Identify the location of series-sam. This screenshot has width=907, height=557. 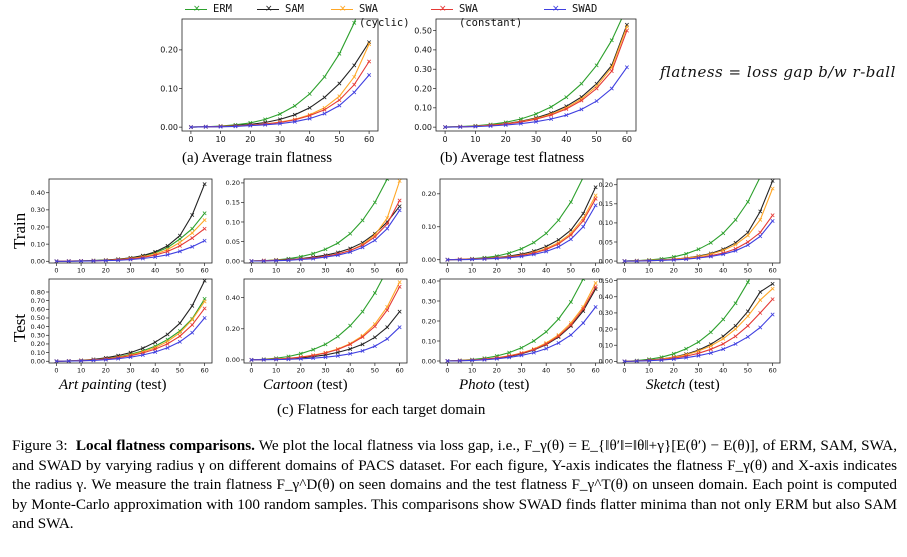
(130, 222).